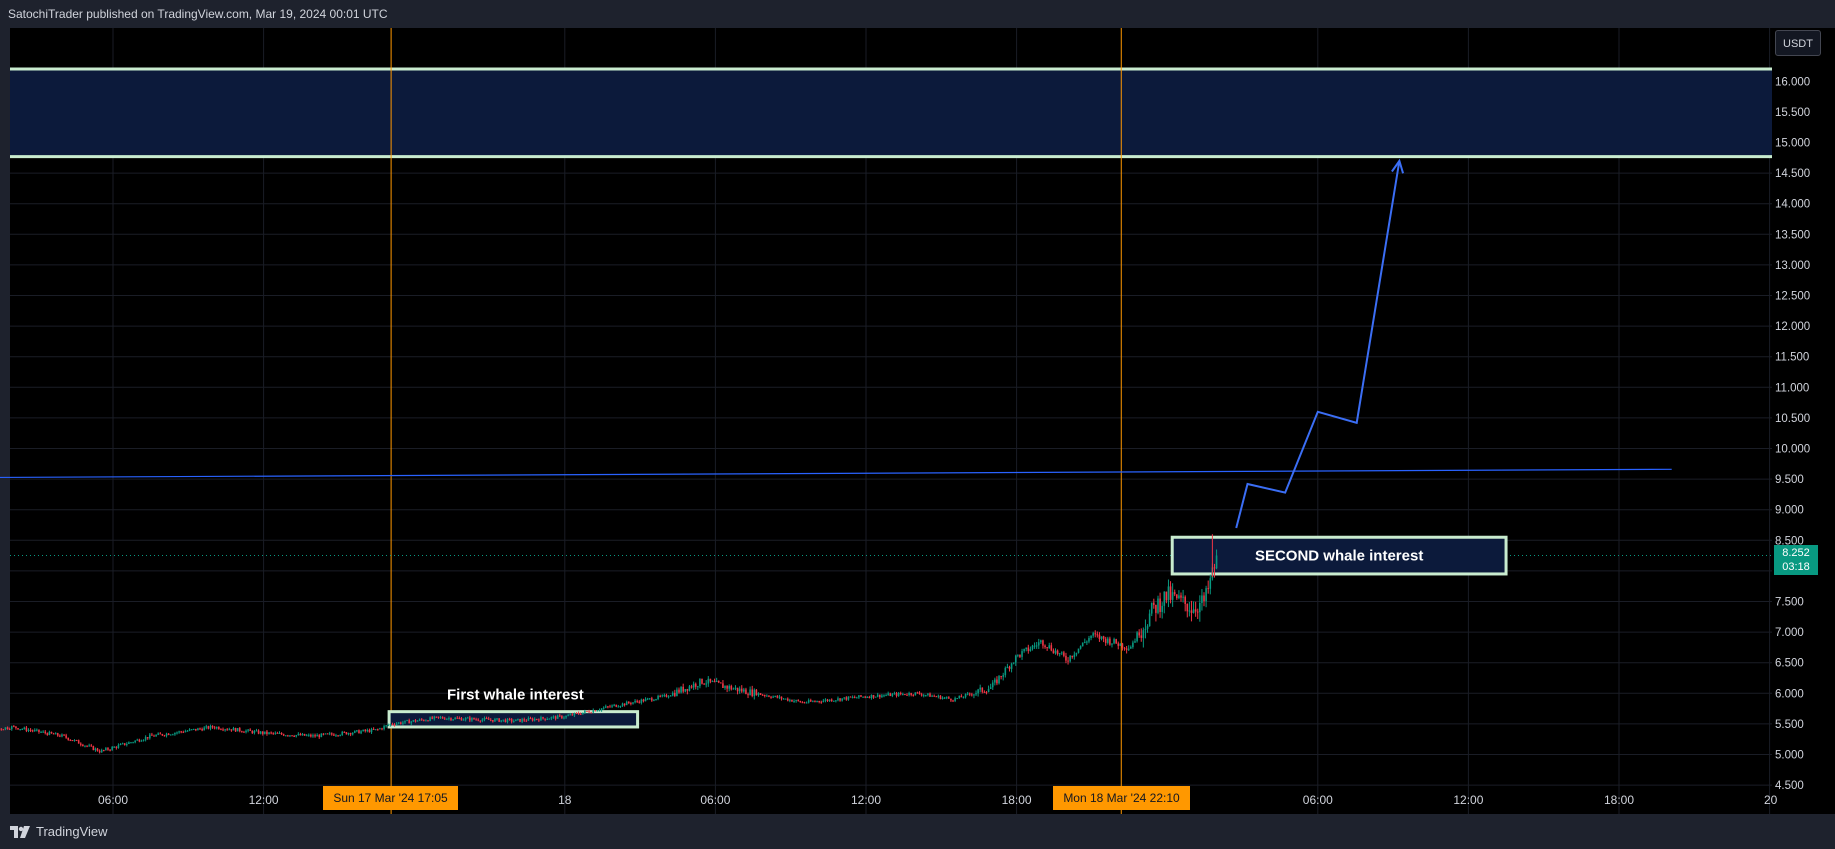  Describe the element at coordinates (1792, 82) in the screenshot. I see `price-tick-label: 16.000` at that location.